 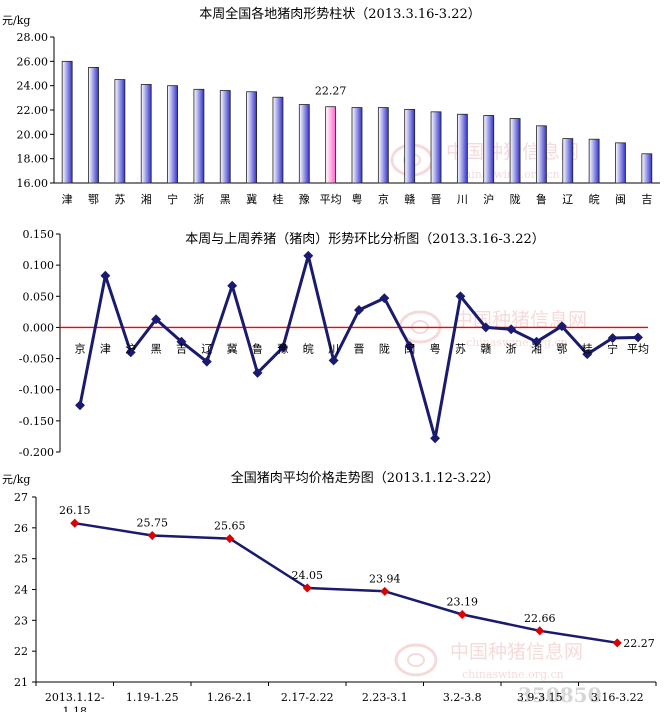 What do you see at coordinates (567, 199) in the screenshot?
I see `chart1-category-label: 辽` at bounding box center [567, 199].